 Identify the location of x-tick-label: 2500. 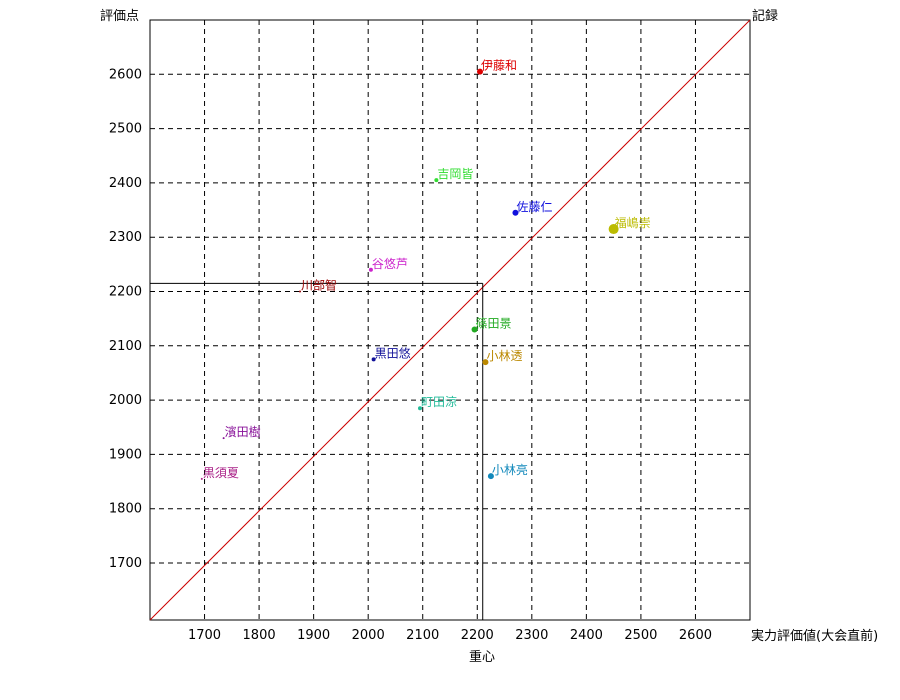
(640, 635).